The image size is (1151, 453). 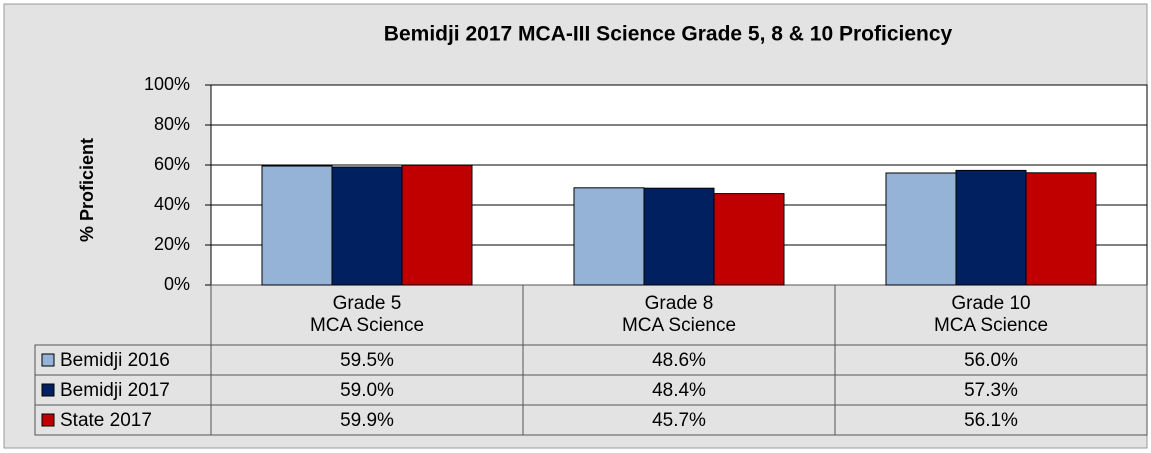 What do you see at coordinates (87, 190) in the screenshot?
I see `y-axis-label: % Proficient` at bounding box center [87, 190].